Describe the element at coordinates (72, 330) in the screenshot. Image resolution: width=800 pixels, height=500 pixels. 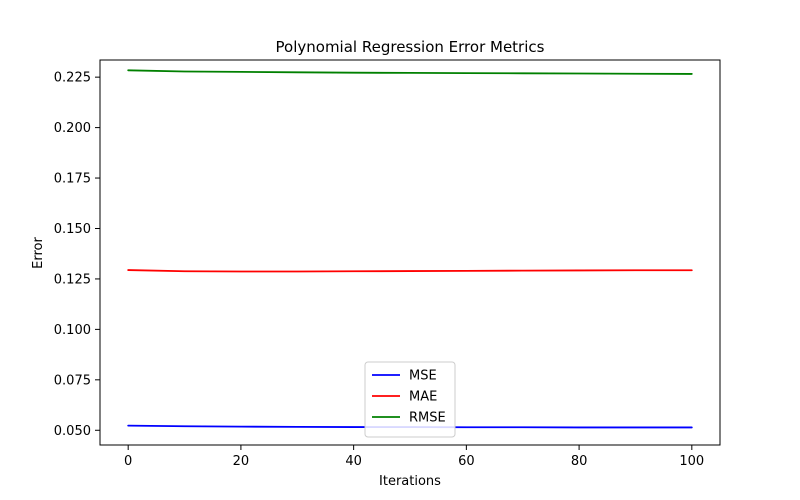
I see `y-tick-label: 0.100` at that location.